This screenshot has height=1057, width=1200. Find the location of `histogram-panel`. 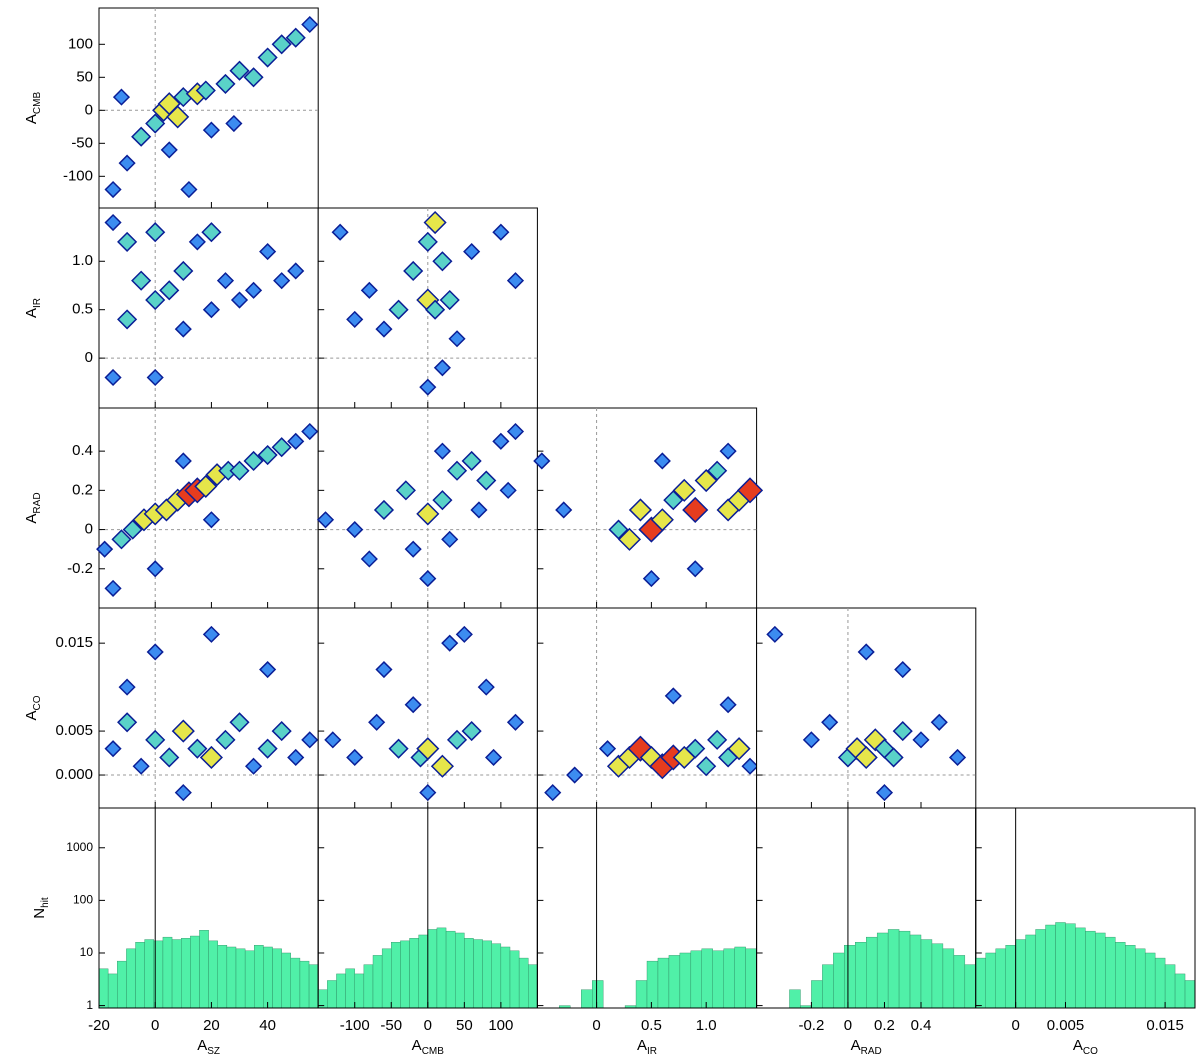

histogram-panel is located at coordinates (866, 908).